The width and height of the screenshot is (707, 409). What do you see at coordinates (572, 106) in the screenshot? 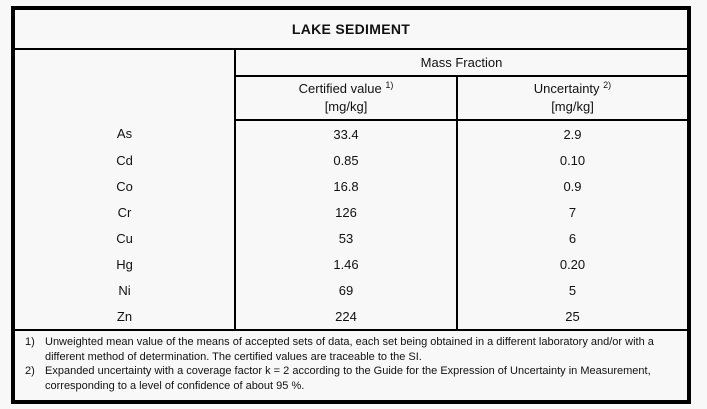
I see `uncertainty-unit: [mg/kg]` at bounding box center [572, 106].